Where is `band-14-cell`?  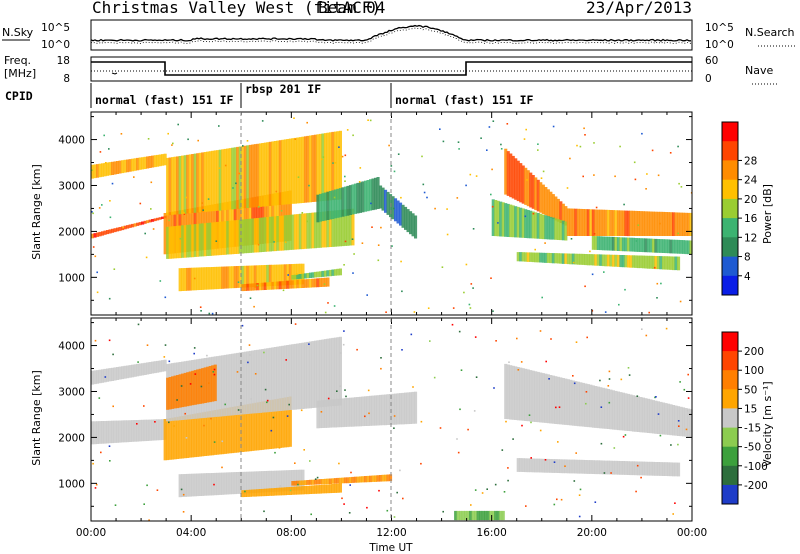
band-14-cell is located at coordinates (686, 247).